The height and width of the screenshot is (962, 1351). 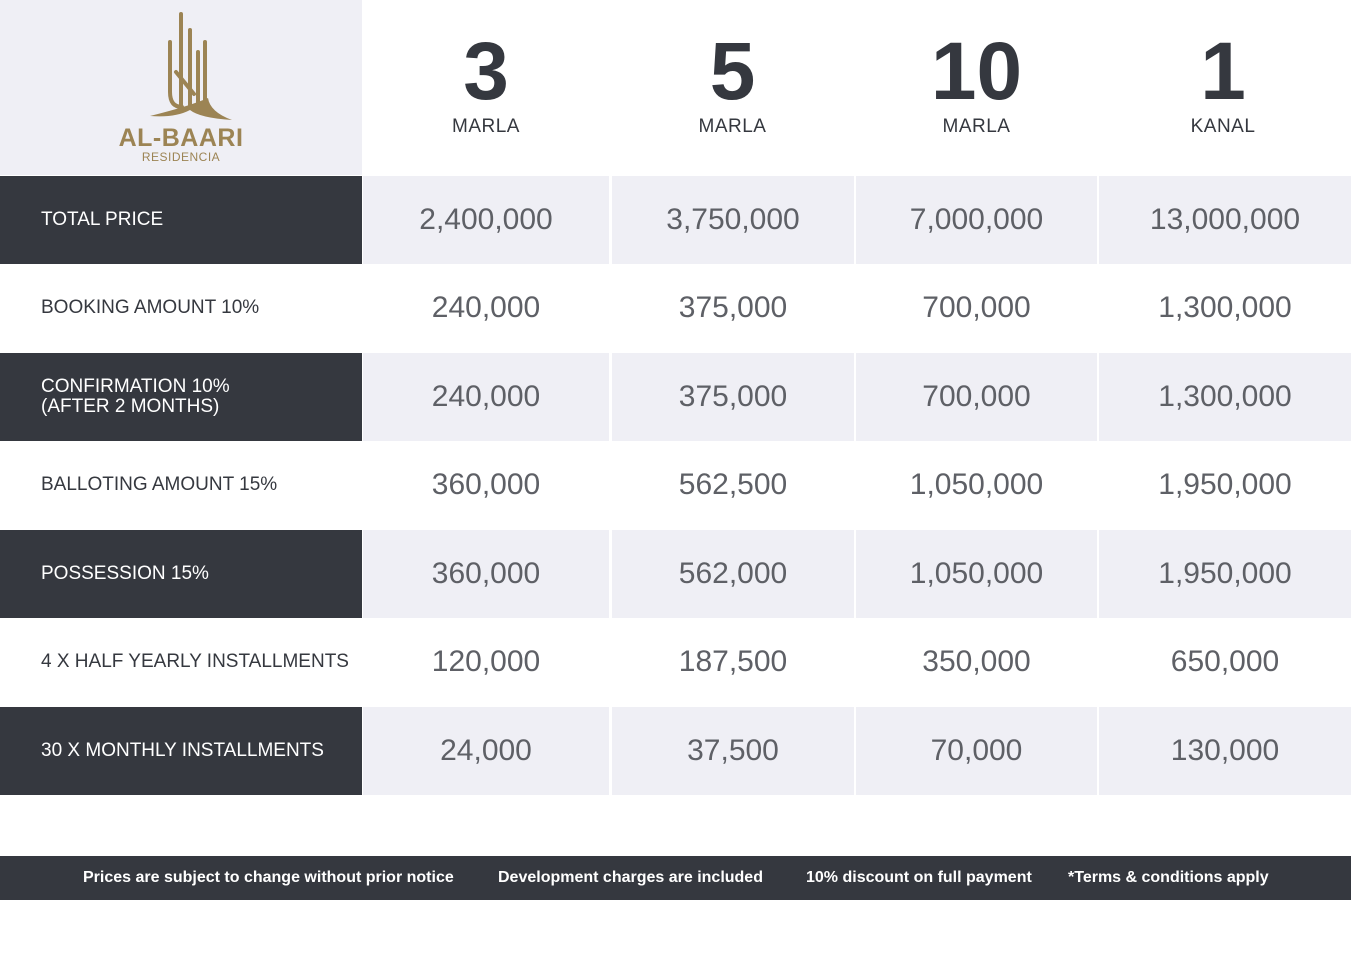 What do you see at coordinates (976, 71) in the screenshot?
I see `size-number: 10` at bounding box center [976, 71].